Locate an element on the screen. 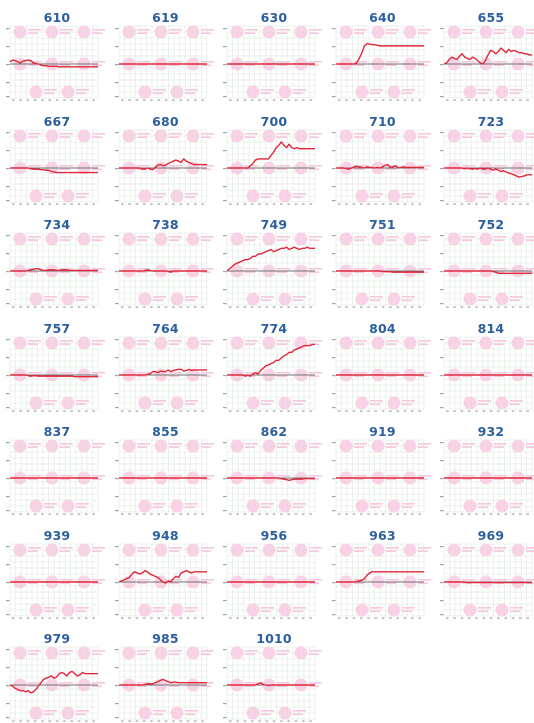 The width and height of the screenshot is (534, 723). chart-title: 764 is located at coordinates (166, 328).